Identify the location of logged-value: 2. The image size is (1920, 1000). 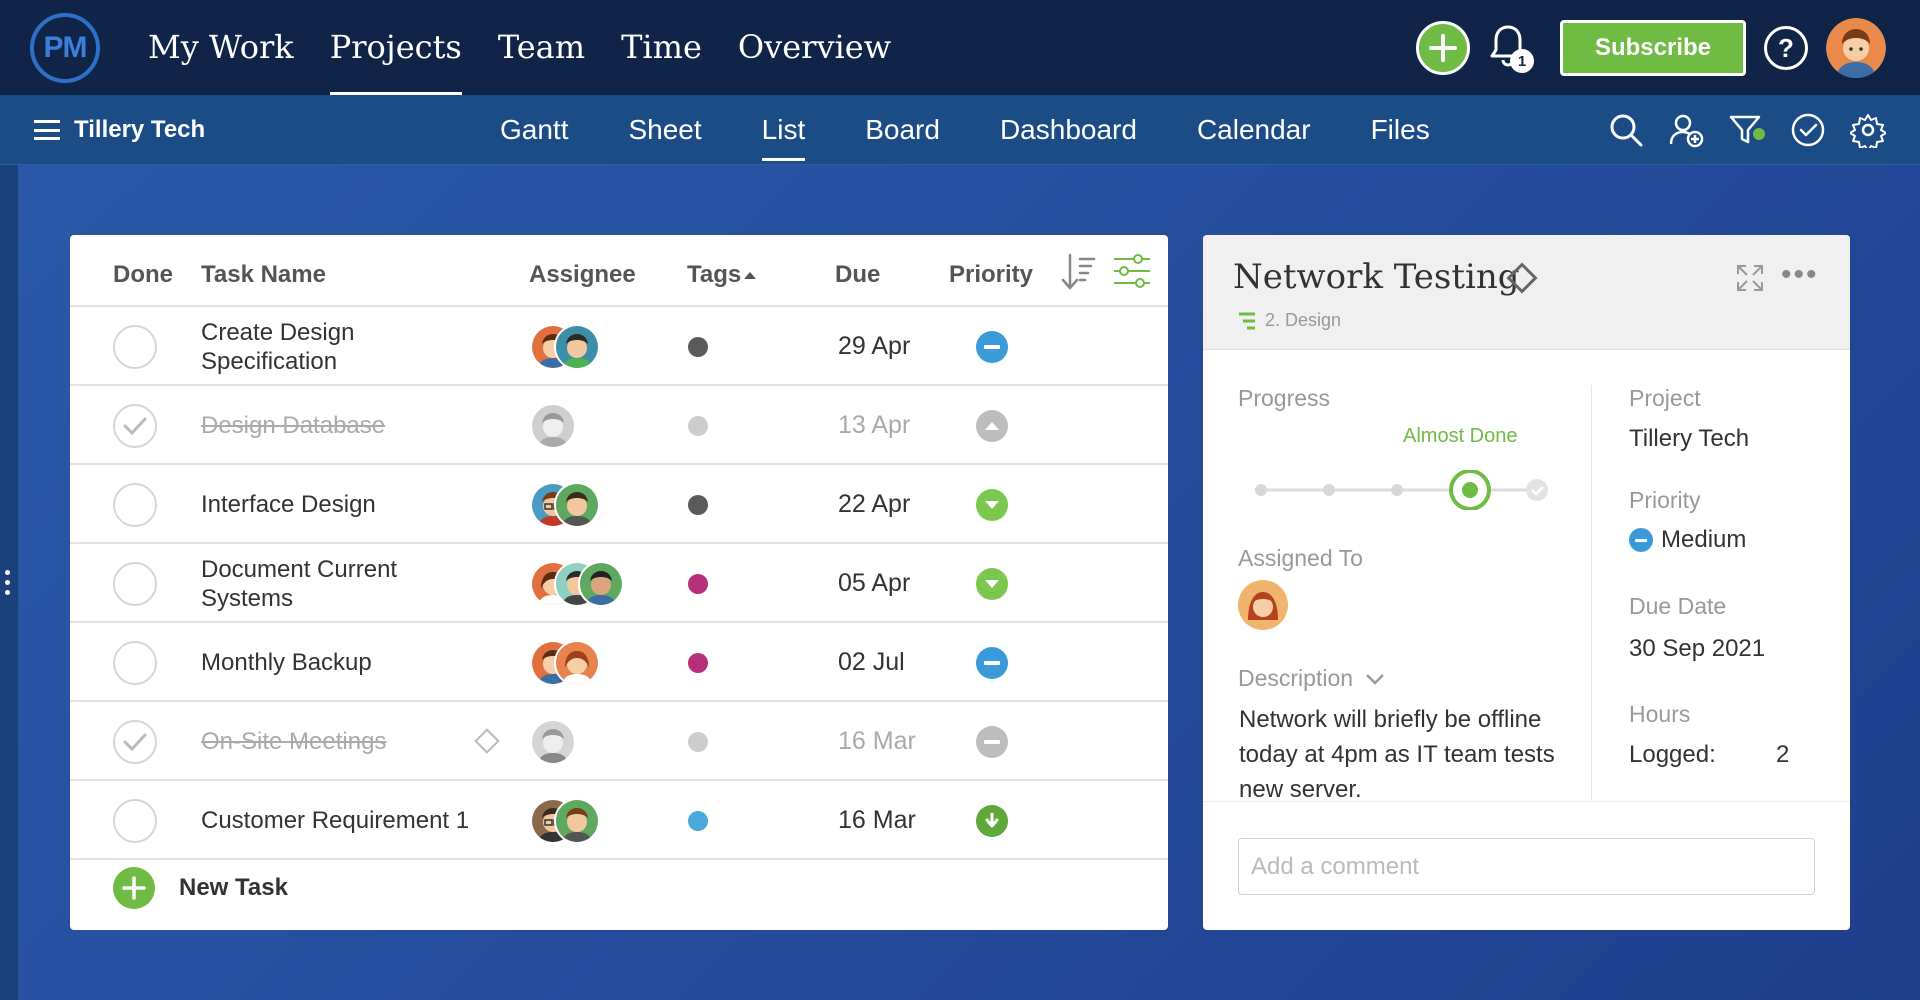
(1783, 754).